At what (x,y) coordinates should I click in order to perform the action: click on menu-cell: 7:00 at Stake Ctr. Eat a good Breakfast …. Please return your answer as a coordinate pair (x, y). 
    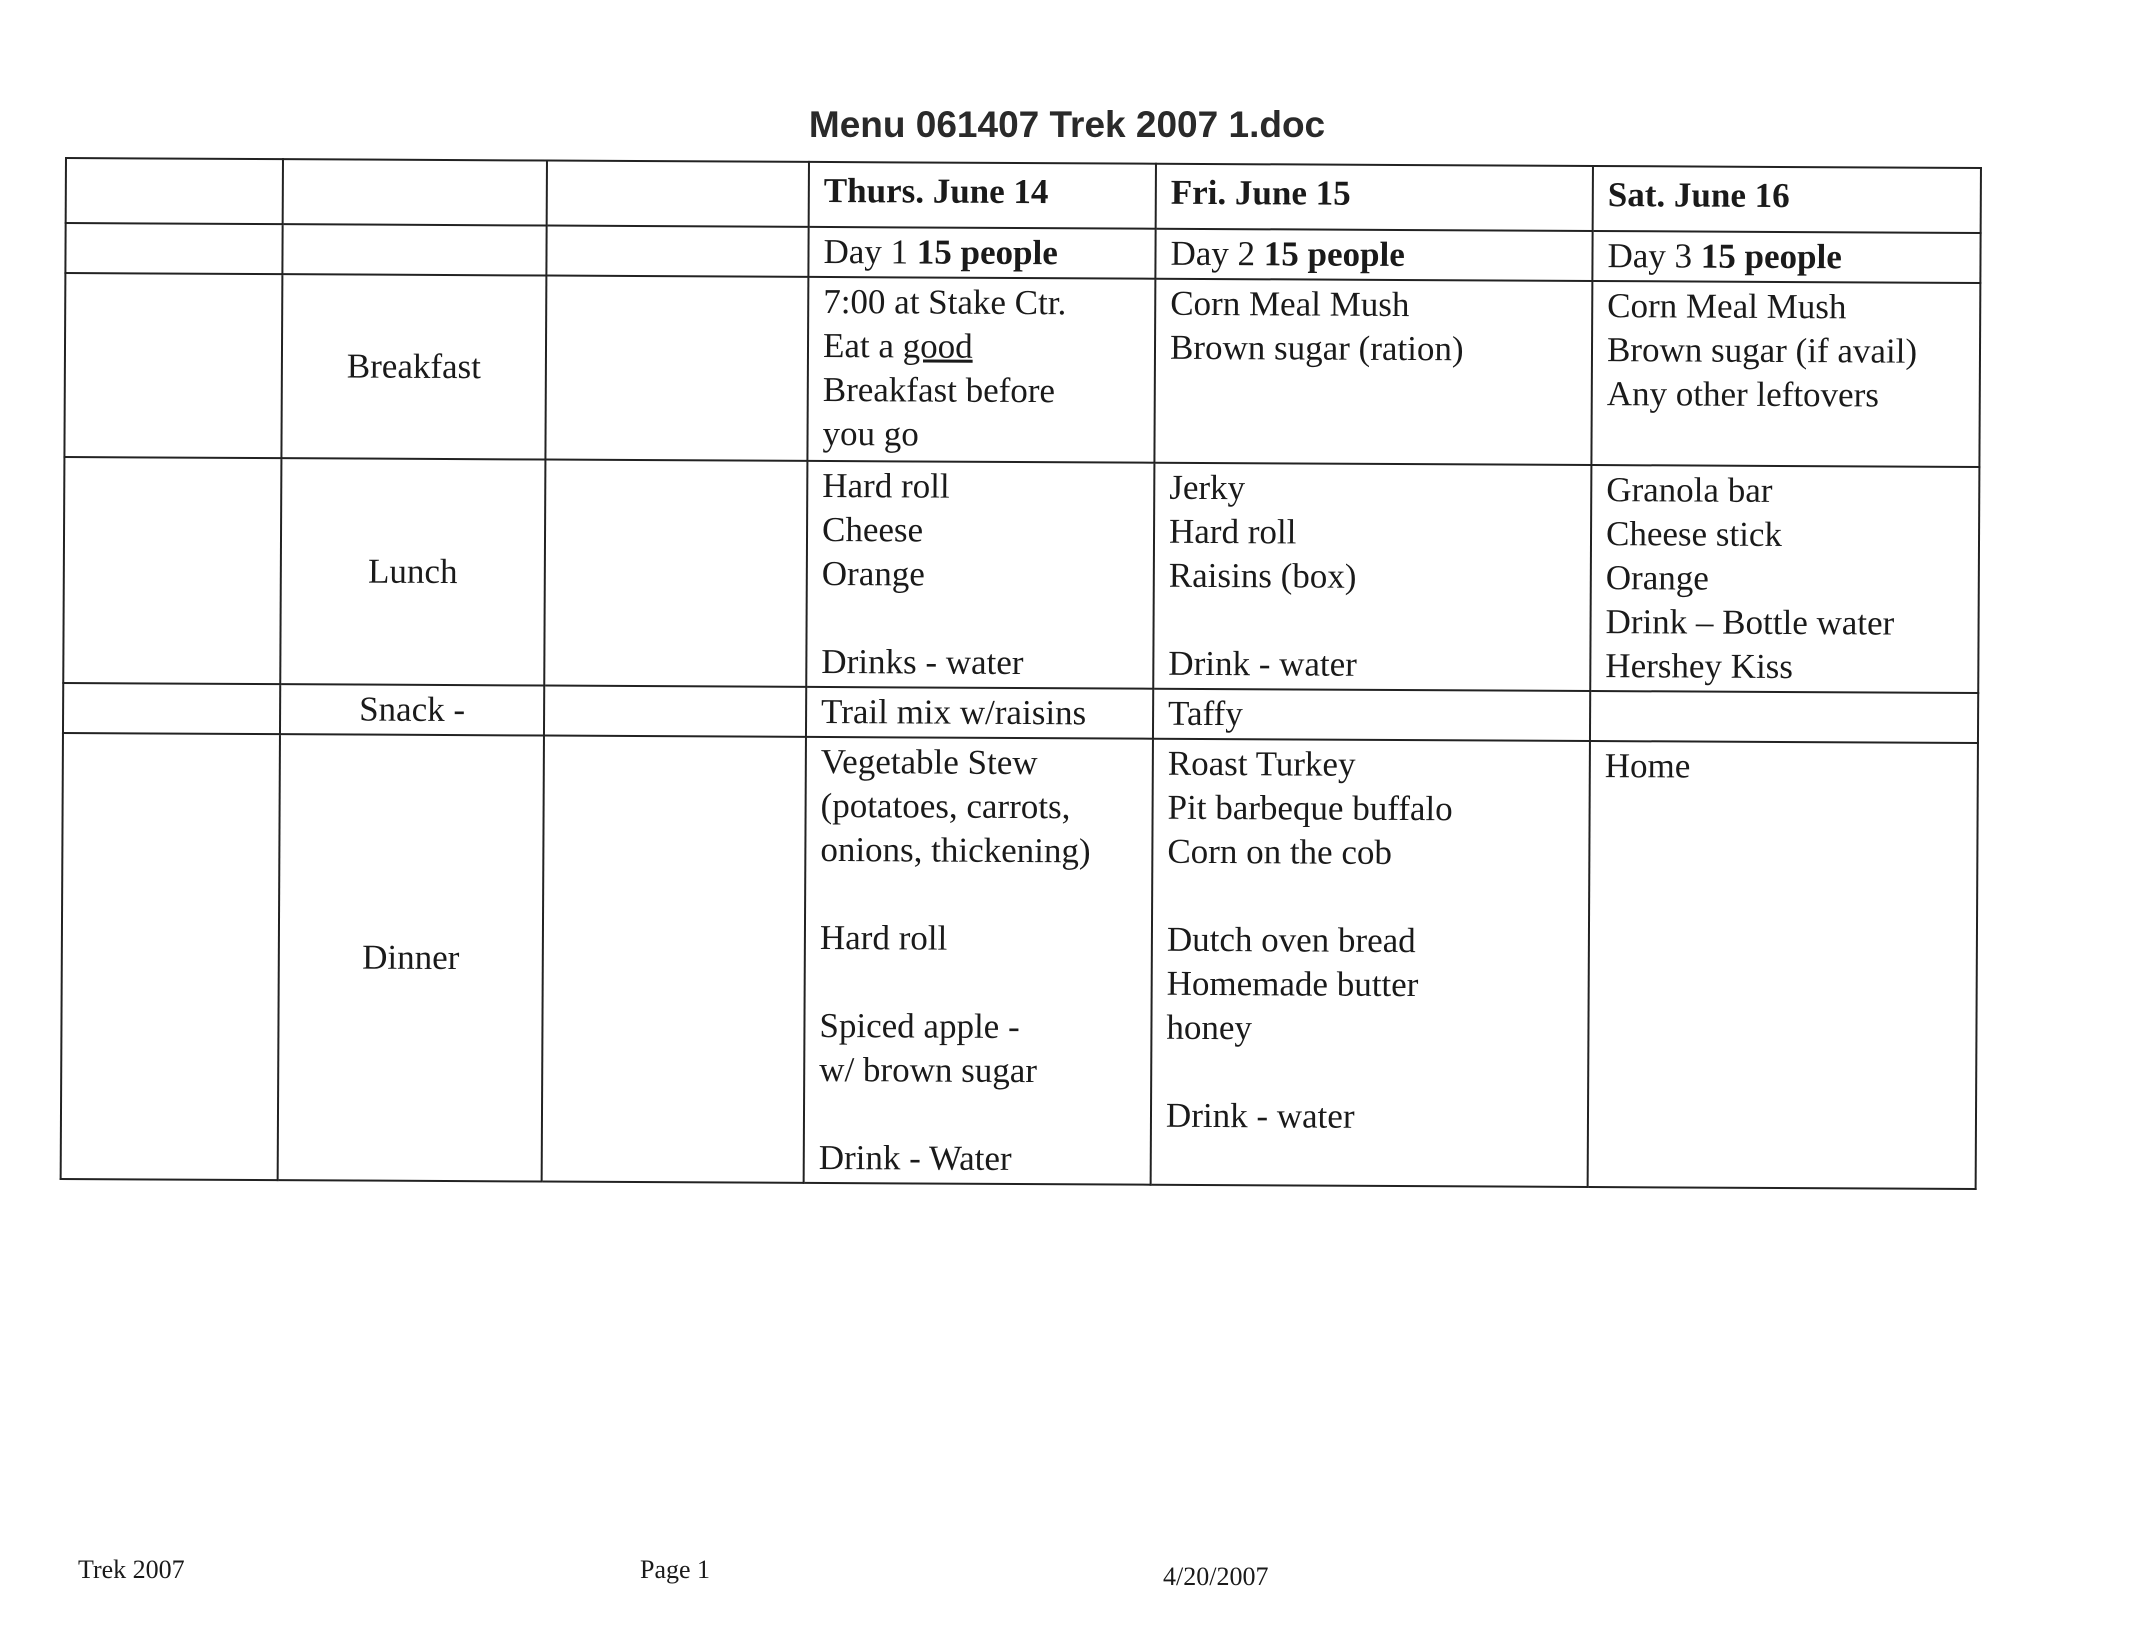
    Looking at the image, I should click on (981, 369).